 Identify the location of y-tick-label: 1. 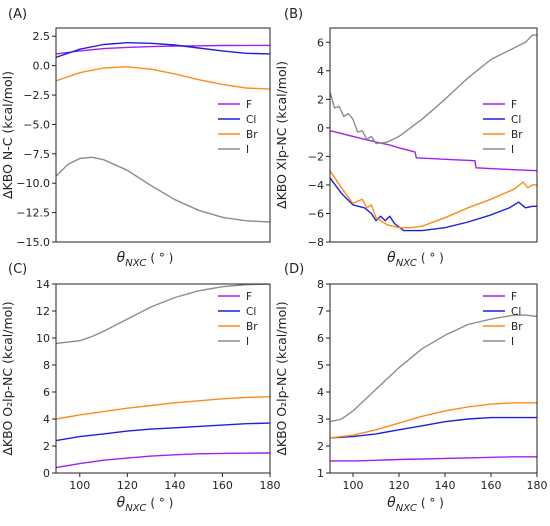
(320, 473).